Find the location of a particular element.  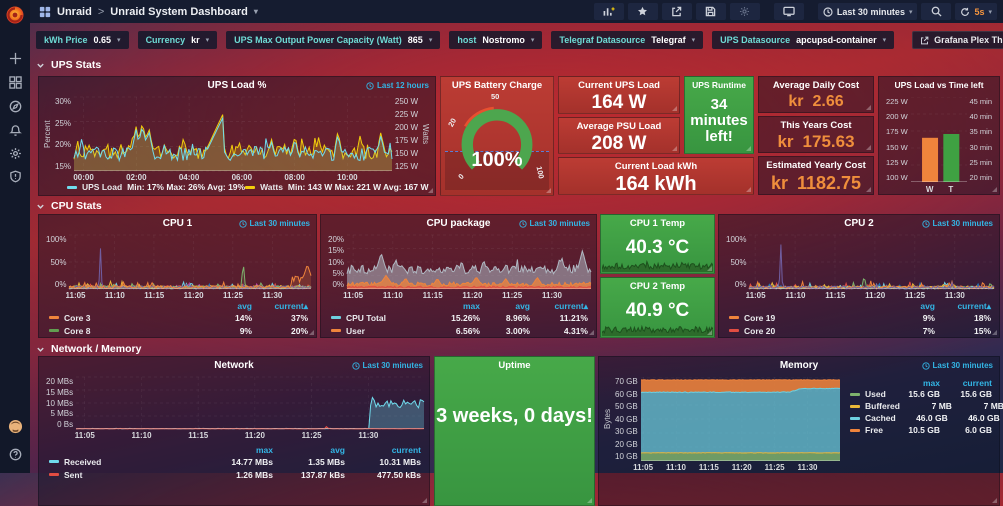

configuration-icon is located at coordinates (15, 153).